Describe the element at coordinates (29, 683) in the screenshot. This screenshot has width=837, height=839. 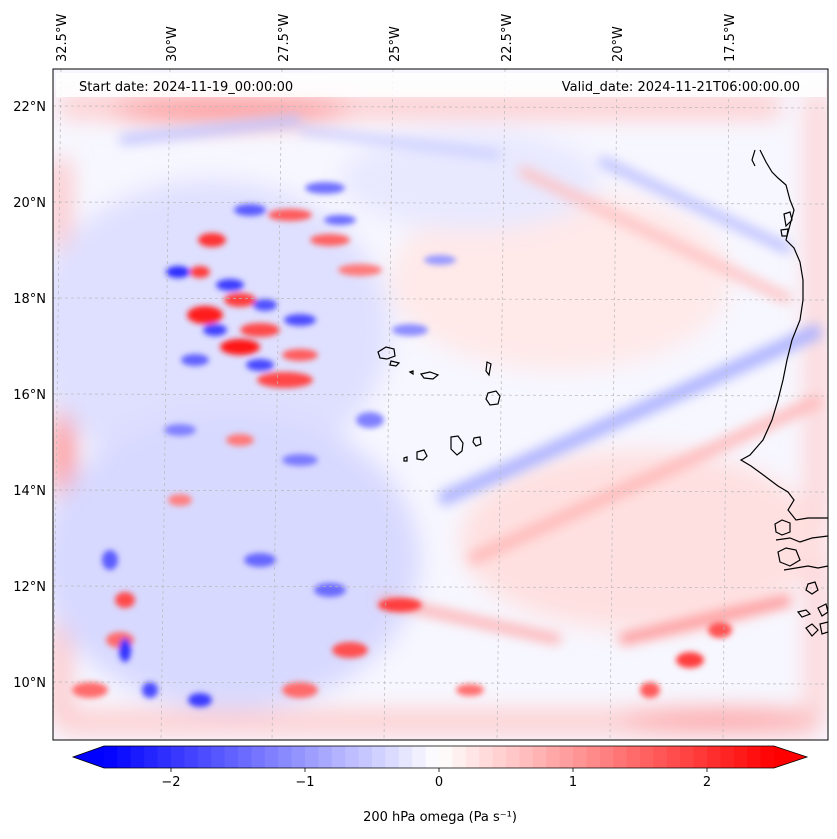
I see `lat-tick-label: 10°N` at that location.